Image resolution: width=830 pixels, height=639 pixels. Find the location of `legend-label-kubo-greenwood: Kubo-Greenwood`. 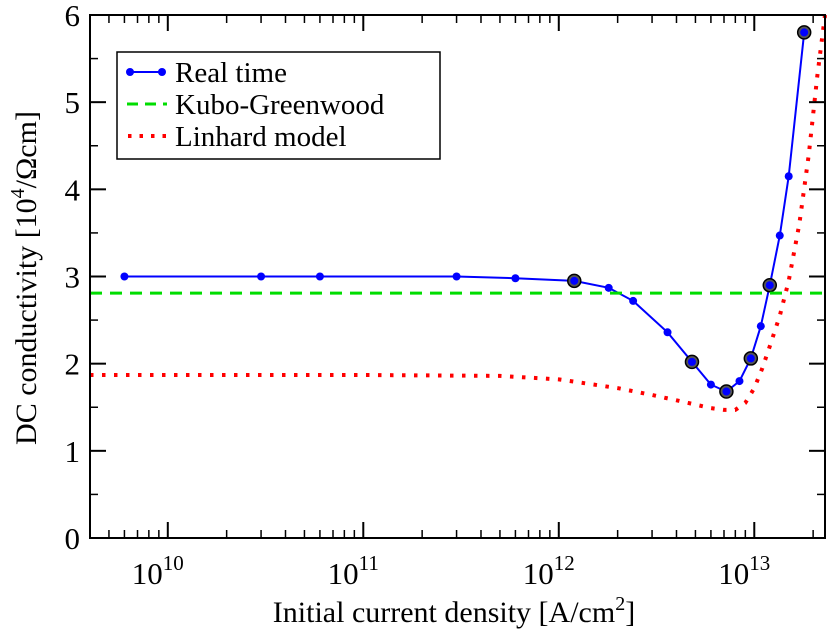

legend-label-kubo-greenwood: Kubo-Greenwood is located at coordinates (280, 105).